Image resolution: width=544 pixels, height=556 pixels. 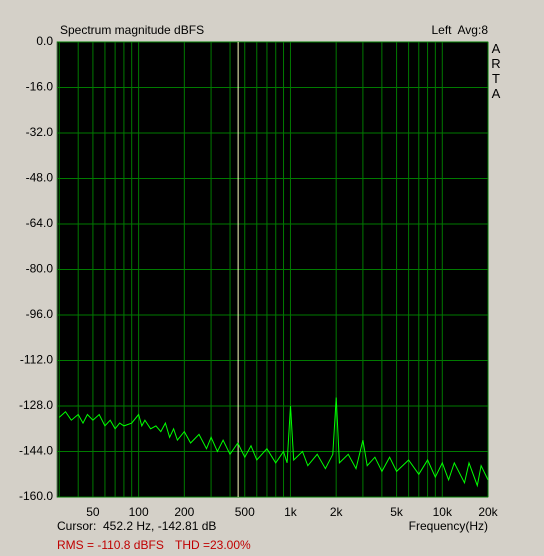 What do you see at coordinates (132, 30) in the screenshot?
I see `chart-title: Spectrum magnitude dBFS` at bounding box center [132, 30].